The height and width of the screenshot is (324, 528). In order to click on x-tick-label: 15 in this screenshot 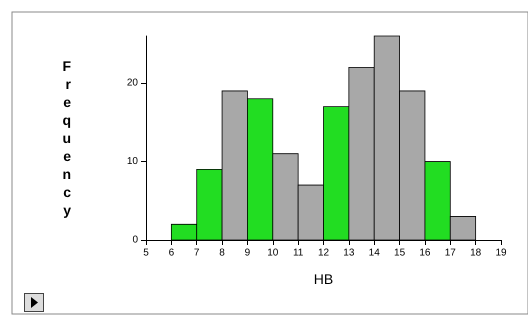, I will do `click(400, 253)`.